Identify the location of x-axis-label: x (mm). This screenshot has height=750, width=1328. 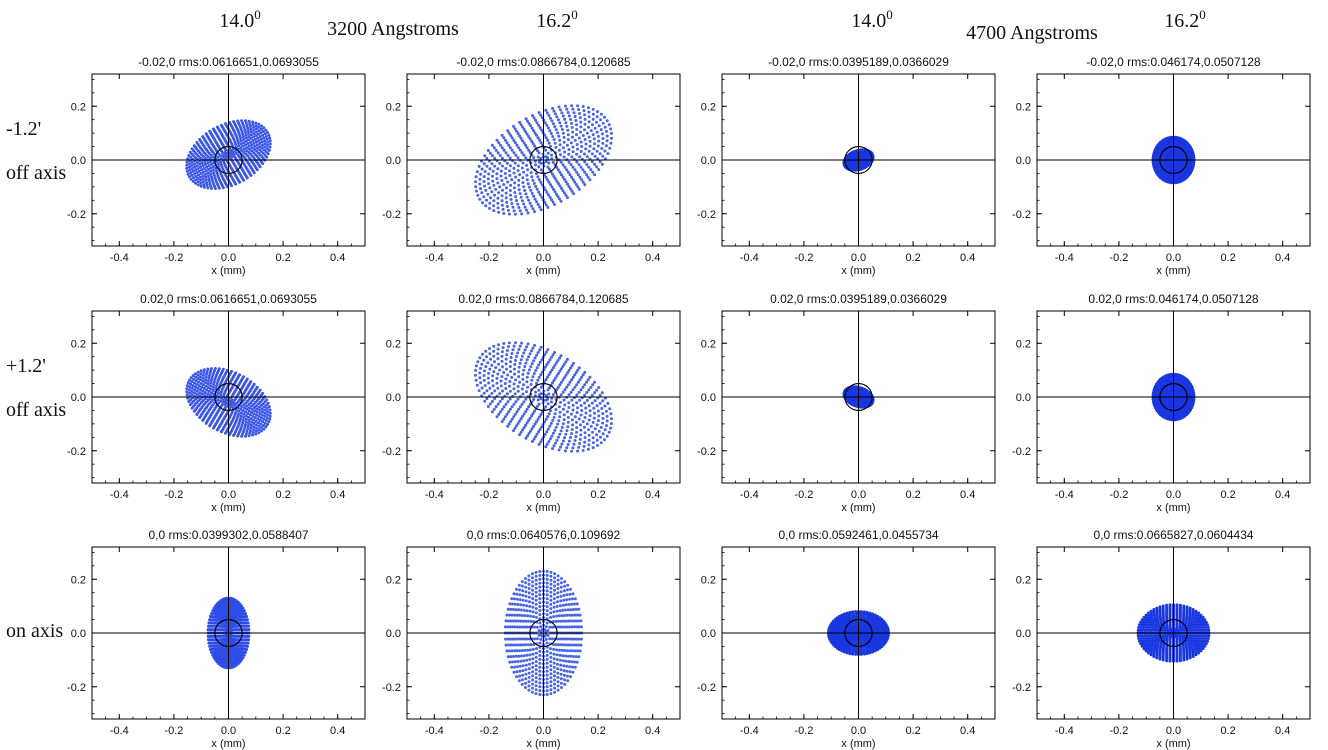
(543, 271).